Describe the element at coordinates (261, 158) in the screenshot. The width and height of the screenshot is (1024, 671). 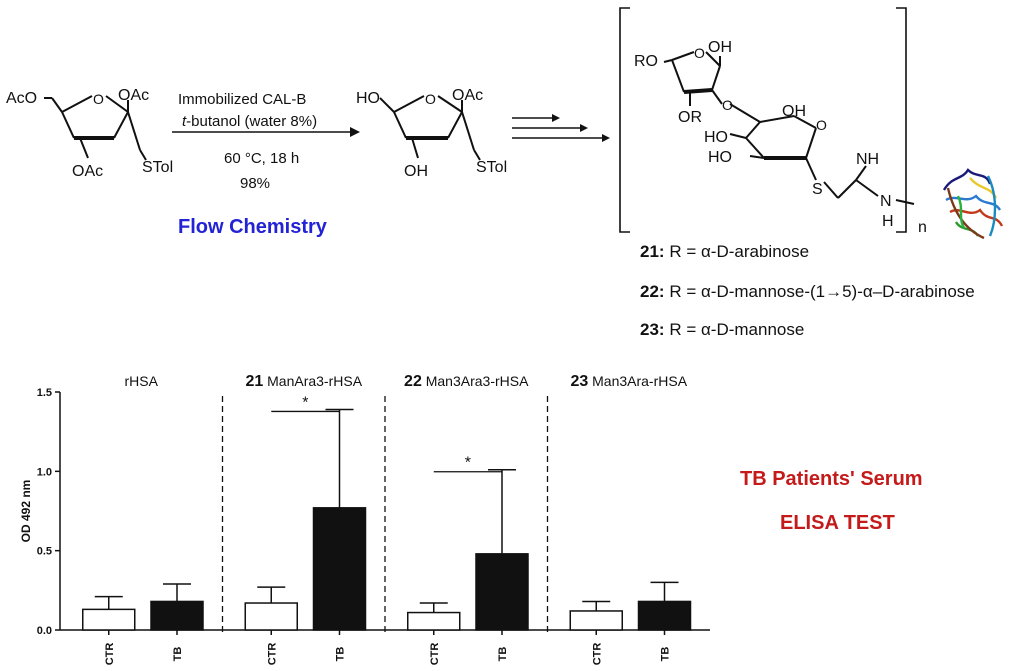
I see `condition-temperature: 60 °C, 18 h` at that location.